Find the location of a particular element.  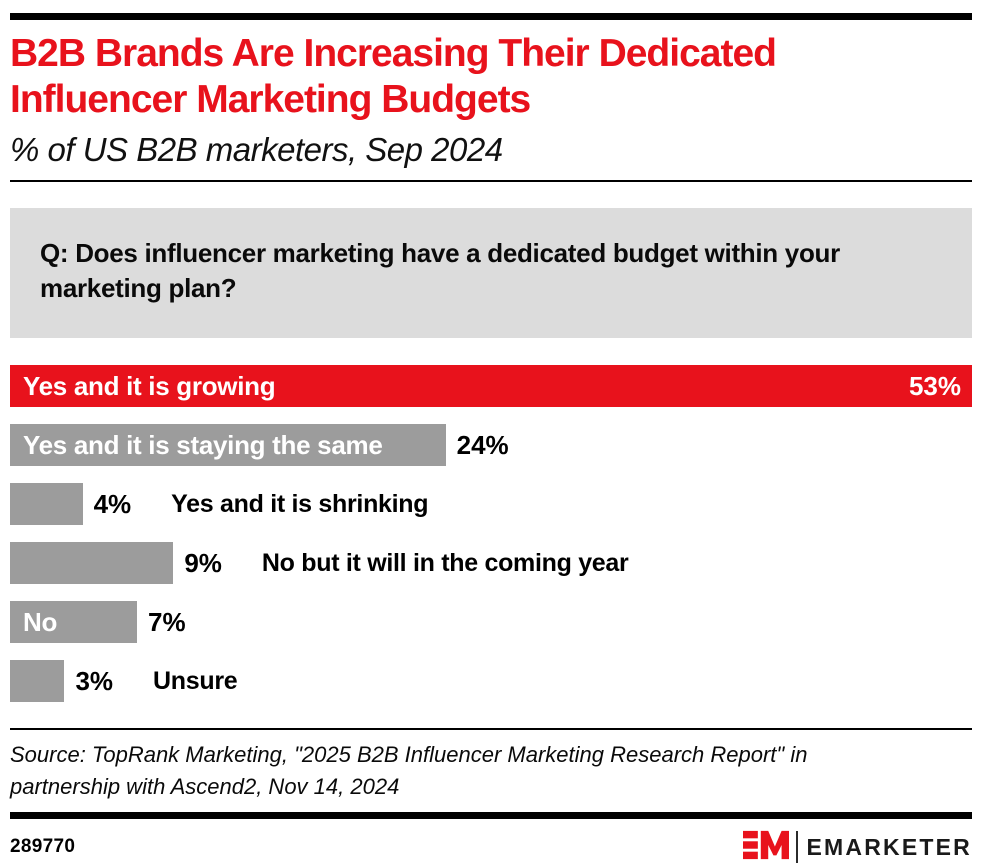

bar-label: Yes and it is shrinking is located at coordinates (300, 503).